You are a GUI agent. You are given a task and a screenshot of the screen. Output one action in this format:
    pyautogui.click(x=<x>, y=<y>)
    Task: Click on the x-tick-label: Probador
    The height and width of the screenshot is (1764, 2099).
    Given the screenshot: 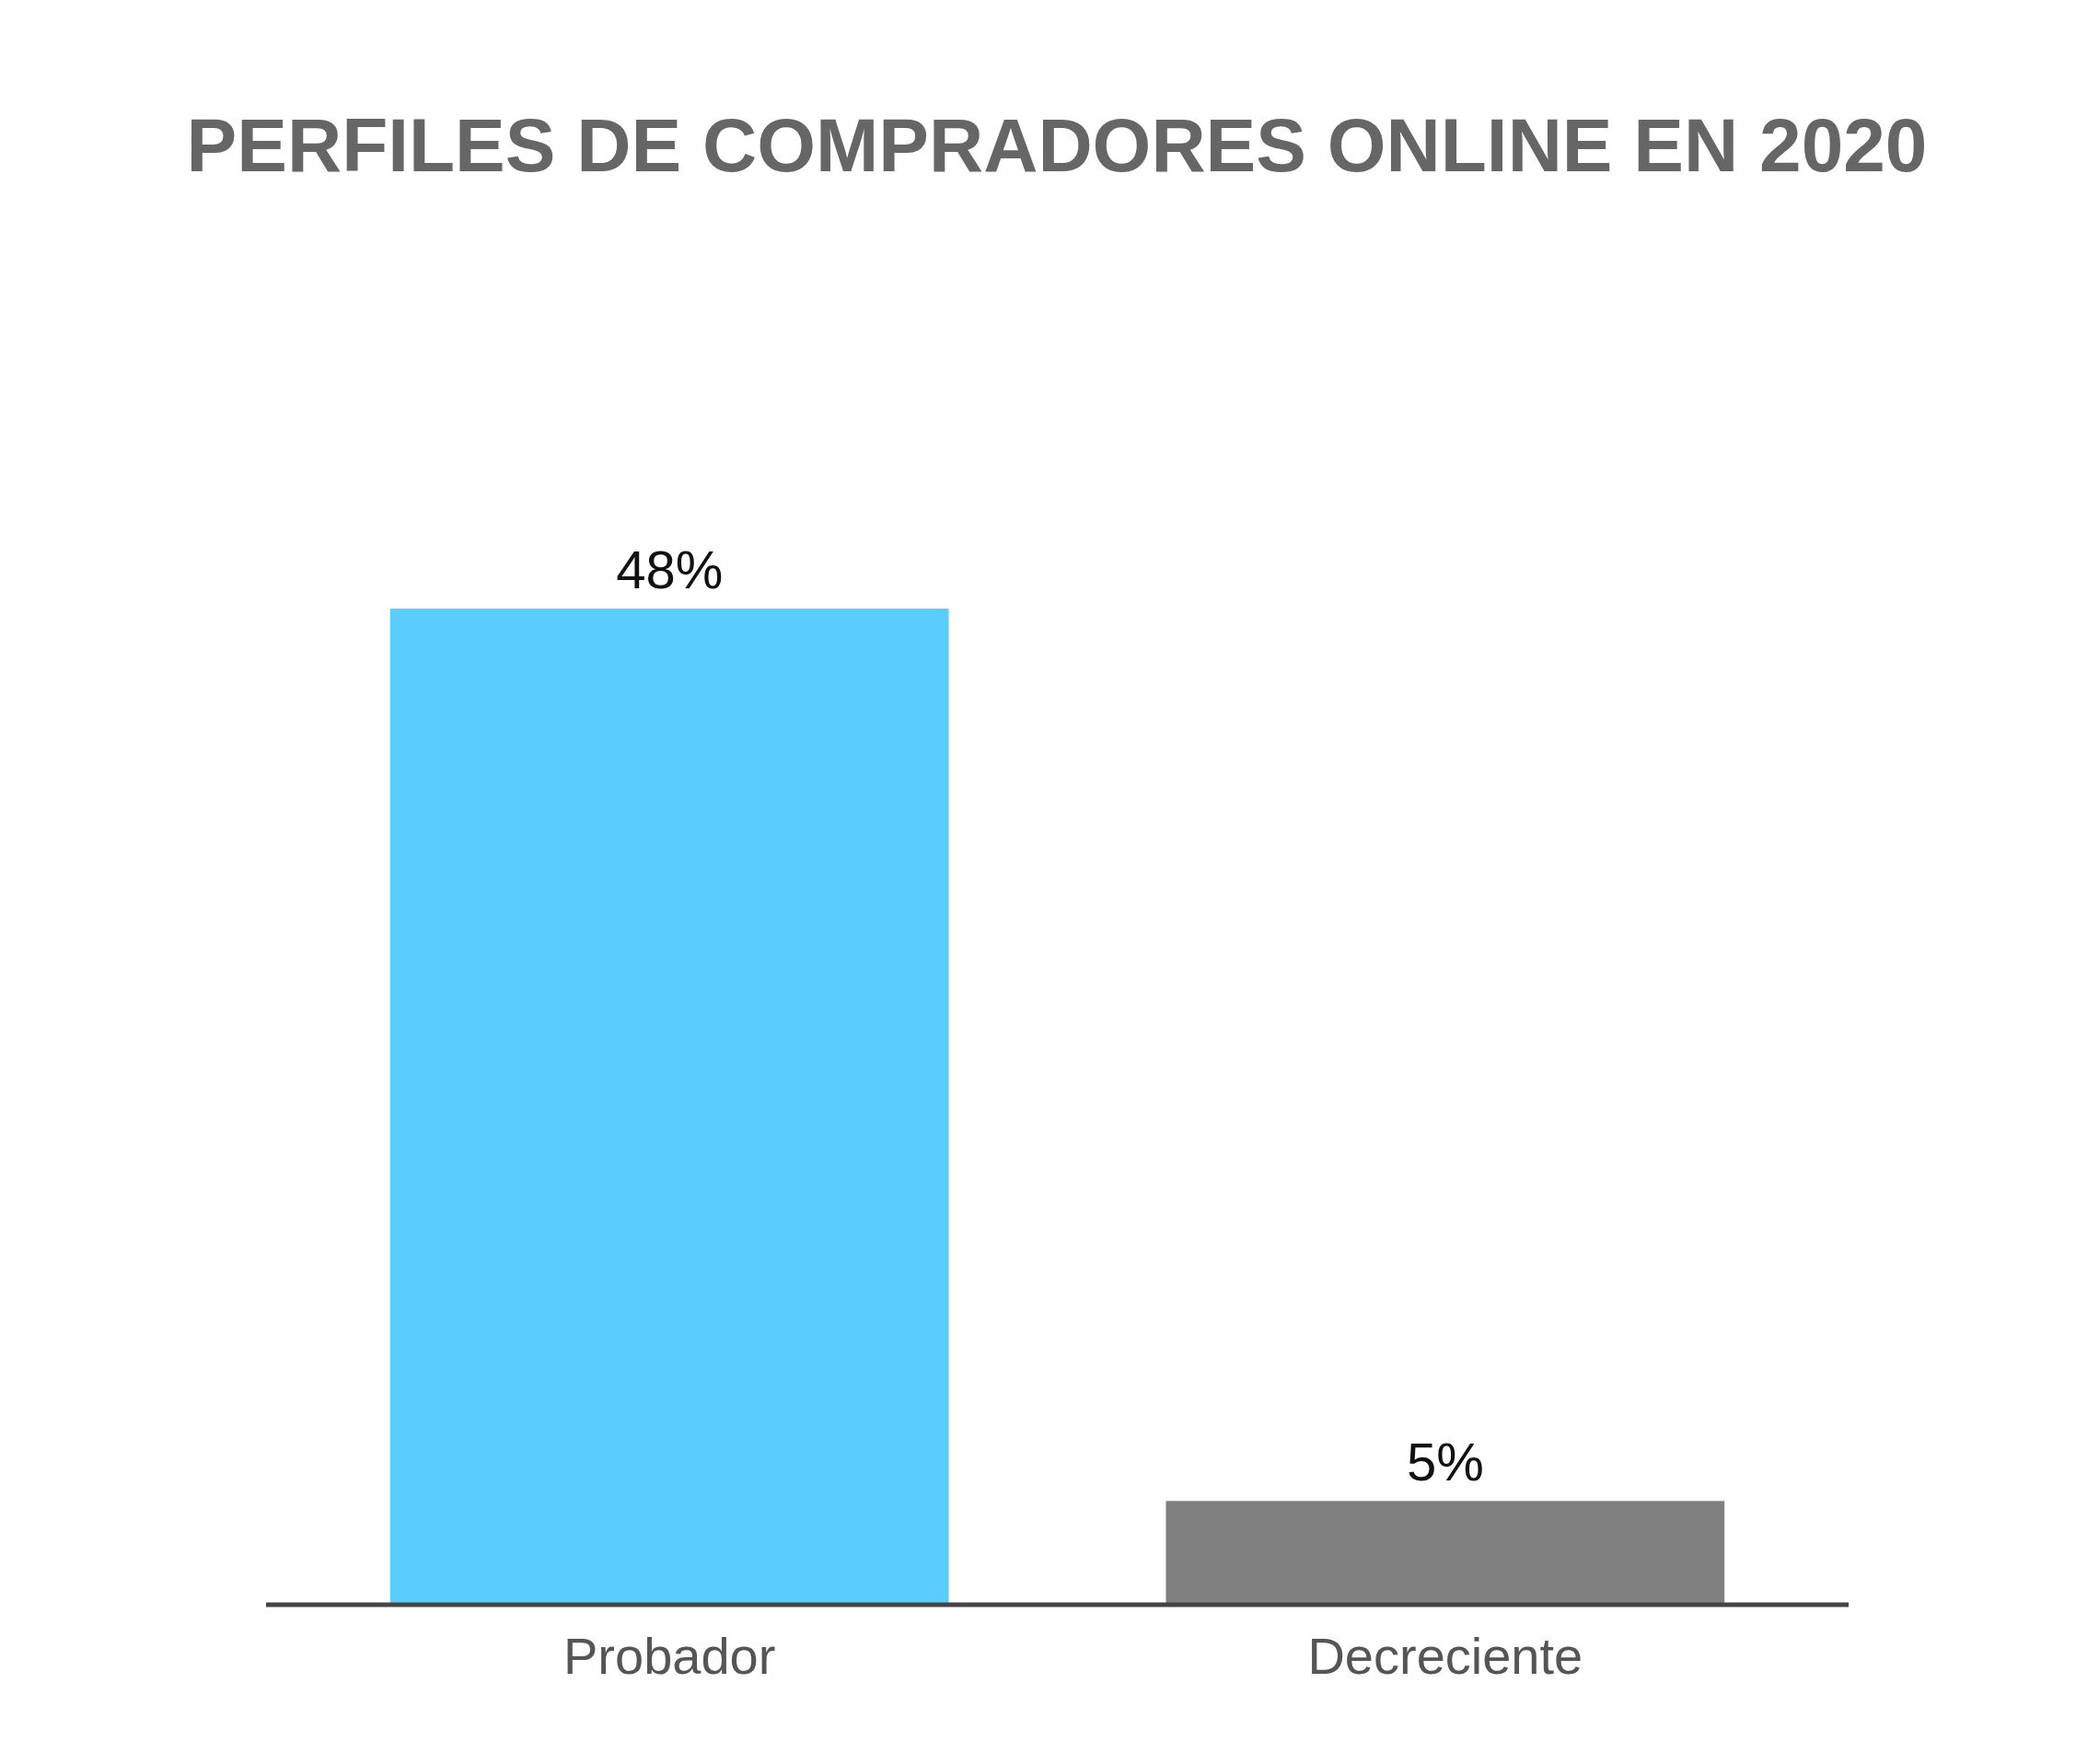 What is the action you would take?
    pyautogui.click(x=669, y=1656)
    